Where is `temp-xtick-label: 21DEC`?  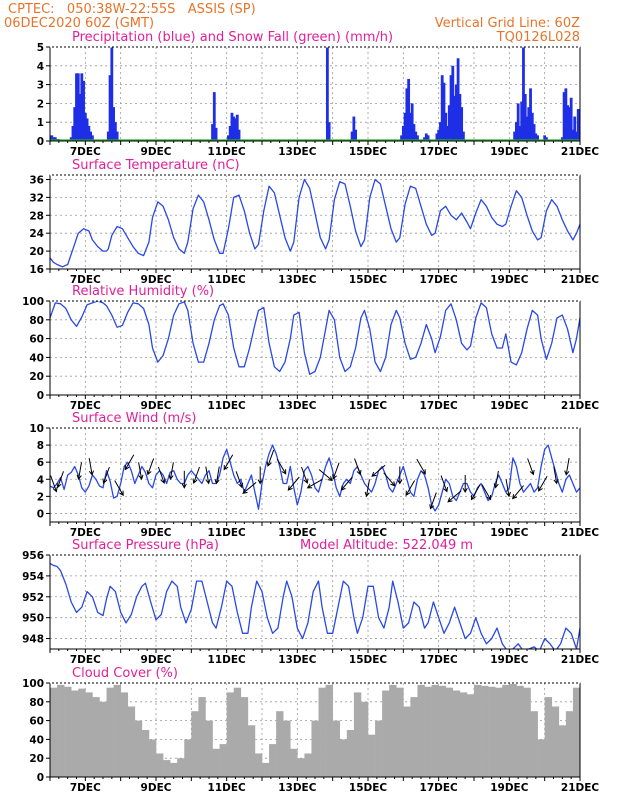
temp-xtick-label: 21DEC is located at coordinates (580, 280).